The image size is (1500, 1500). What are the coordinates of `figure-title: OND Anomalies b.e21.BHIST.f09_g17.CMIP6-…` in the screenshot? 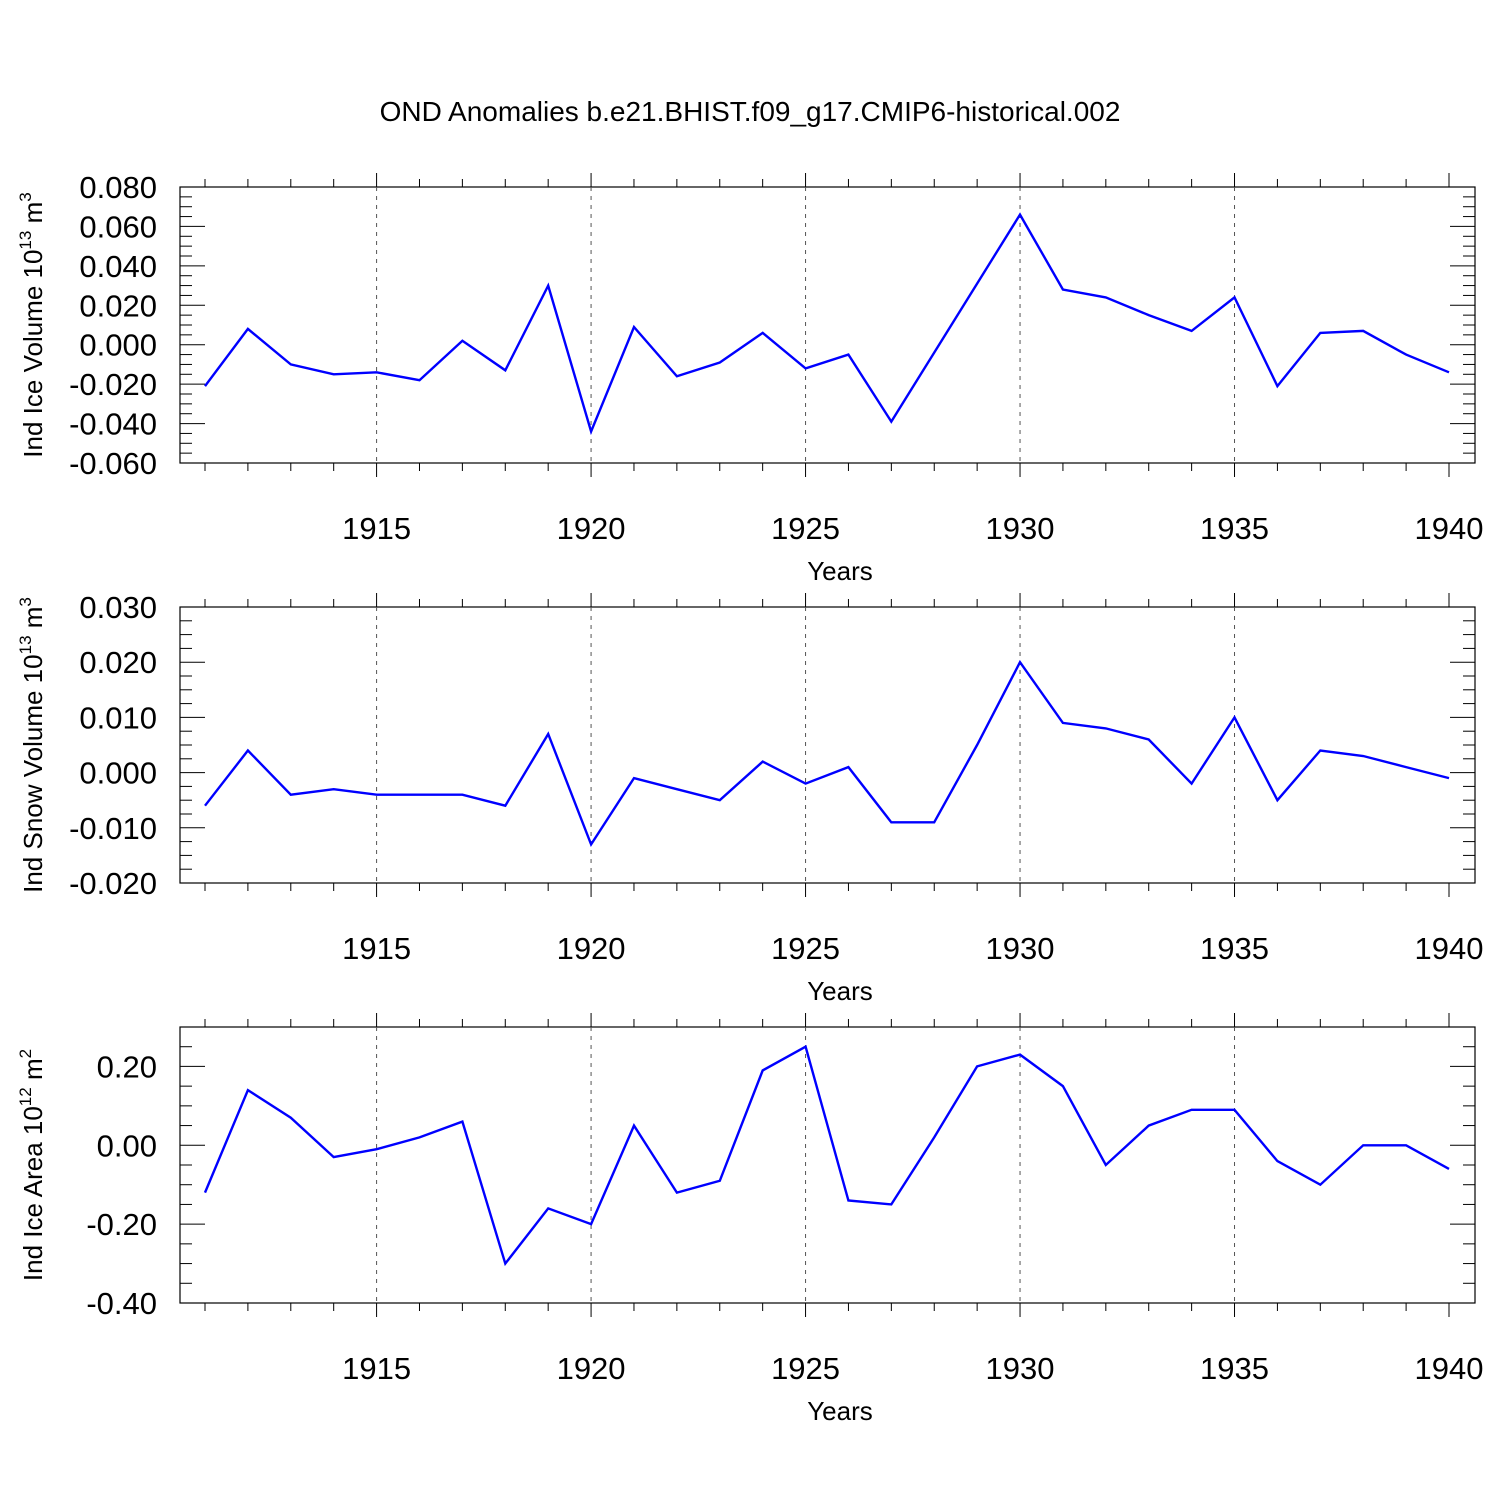 It's located at (750, 111).